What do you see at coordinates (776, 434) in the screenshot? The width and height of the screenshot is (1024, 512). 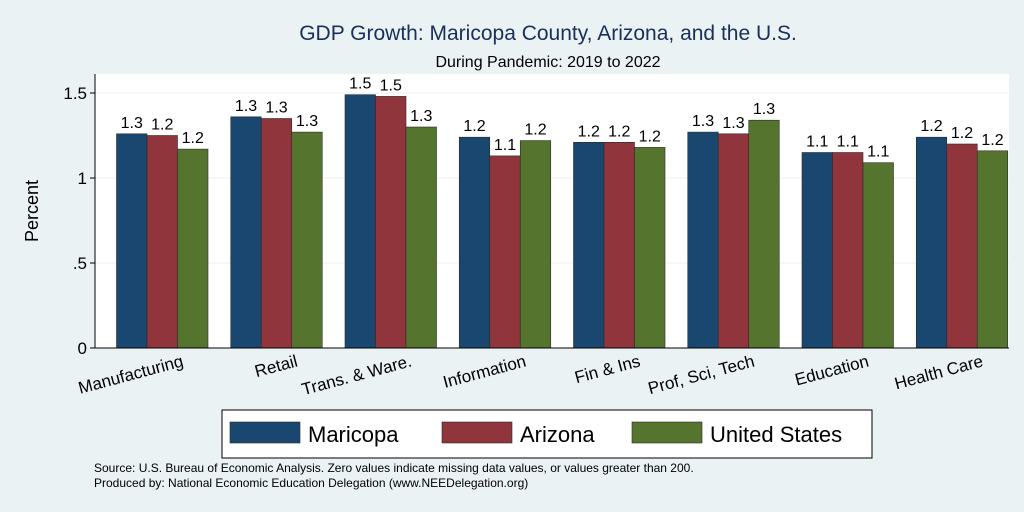 I see `legend-label: United States` at bounding box center [776, 434].